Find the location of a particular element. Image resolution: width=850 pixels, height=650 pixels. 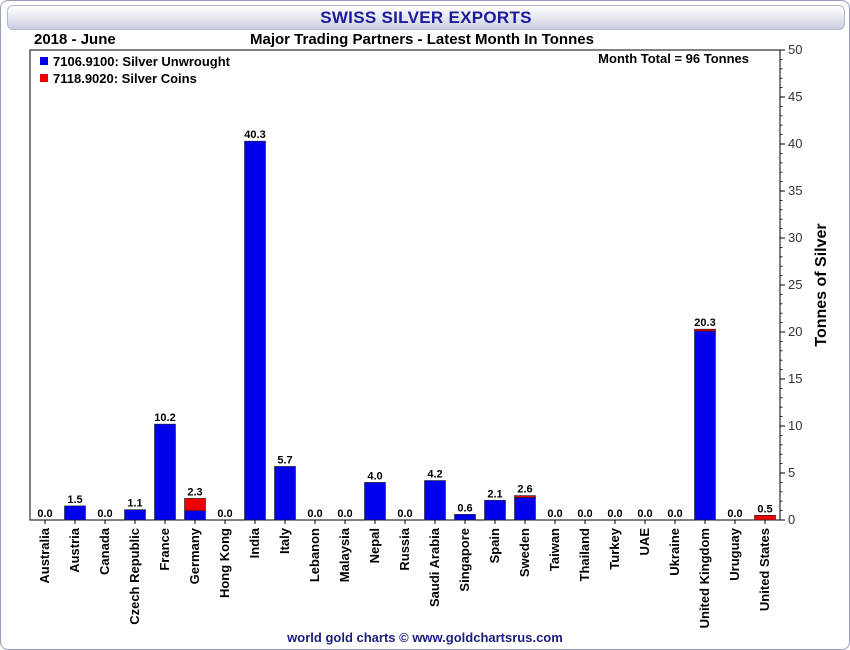

value-label-india: 40.3 is located at coordinates (254, 135).